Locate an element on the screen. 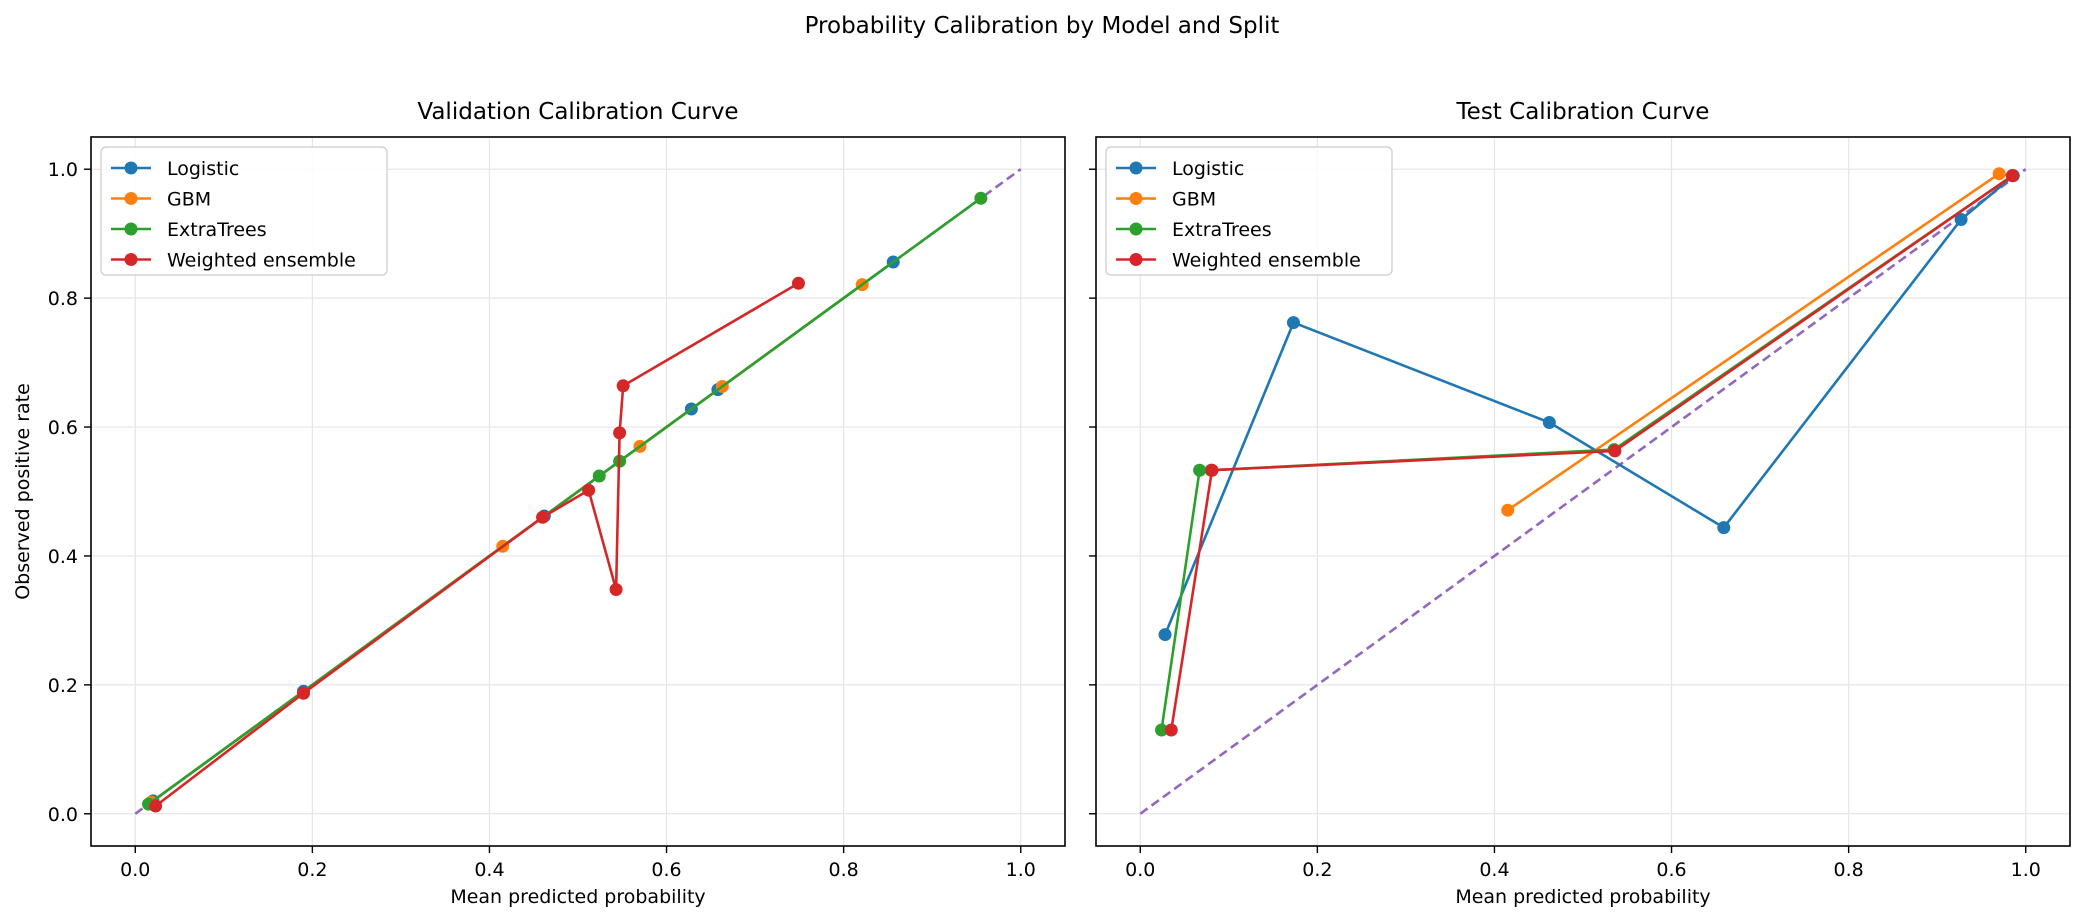 This screenshot has width=2084, height=923. panel-title: Validation Calibration Curve is located at coordinates (577, 112).